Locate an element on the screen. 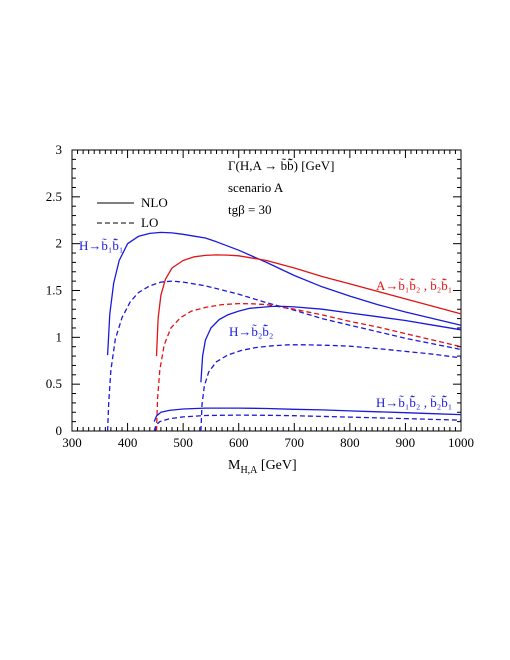 The height and width of the screenshot is (660, 510). x-tick-label: 800 is located at coordinates (350, 442).